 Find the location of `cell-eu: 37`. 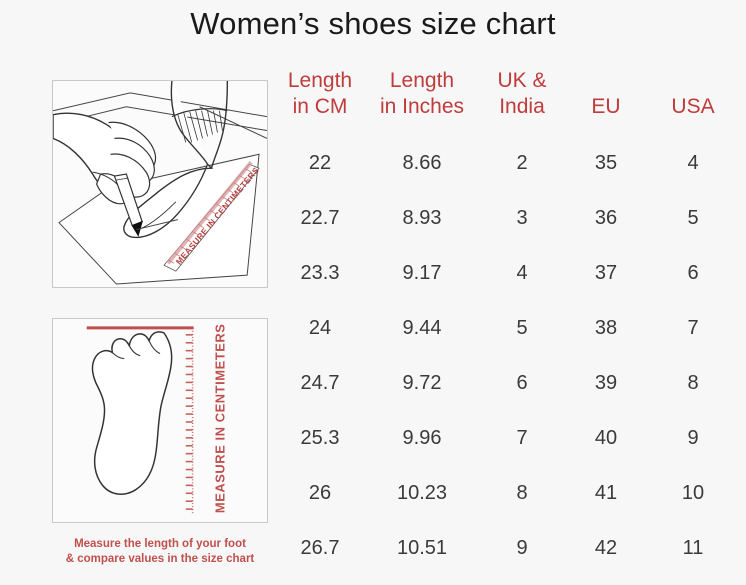

cell-eu: 37 is located at coordinates (606, 273).